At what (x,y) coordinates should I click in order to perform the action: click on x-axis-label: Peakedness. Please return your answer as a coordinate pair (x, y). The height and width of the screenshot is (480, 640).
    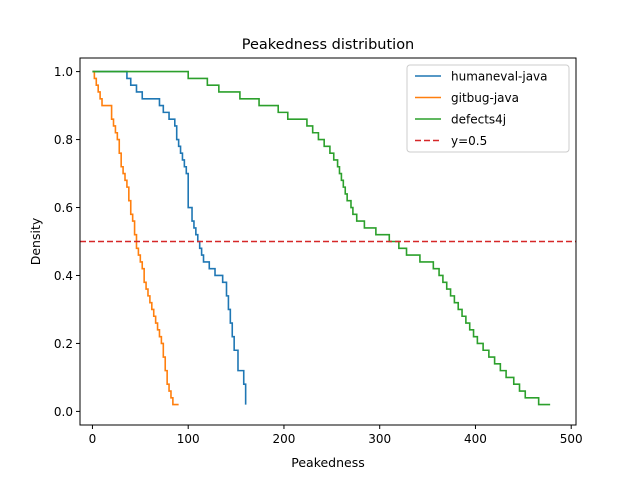
    Looking at the image, I should click on (328, 462).